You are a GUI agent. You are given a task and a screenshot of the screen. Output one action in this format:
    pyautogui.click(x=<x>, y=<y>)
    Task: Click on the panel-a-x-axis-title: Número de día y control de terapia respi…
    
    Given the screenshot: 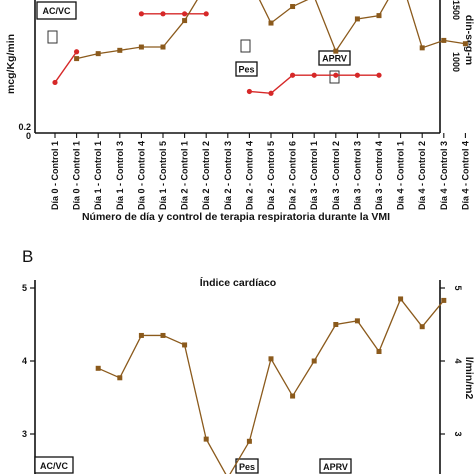 What is the action you would take?
    pyautogui.click(x=236, y=217)
    